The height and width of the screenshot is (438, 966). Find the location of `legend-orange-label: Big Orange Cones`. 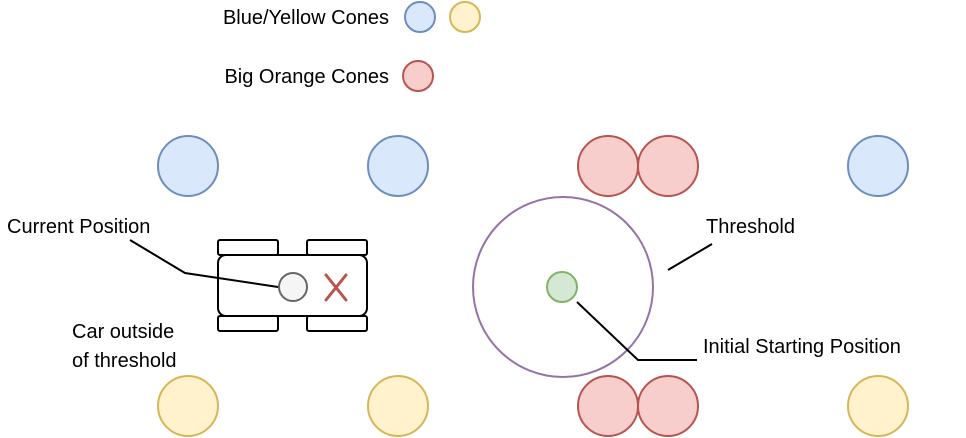

legend-orange-label: Big Orange Cones is located at coordinates (306, 77).